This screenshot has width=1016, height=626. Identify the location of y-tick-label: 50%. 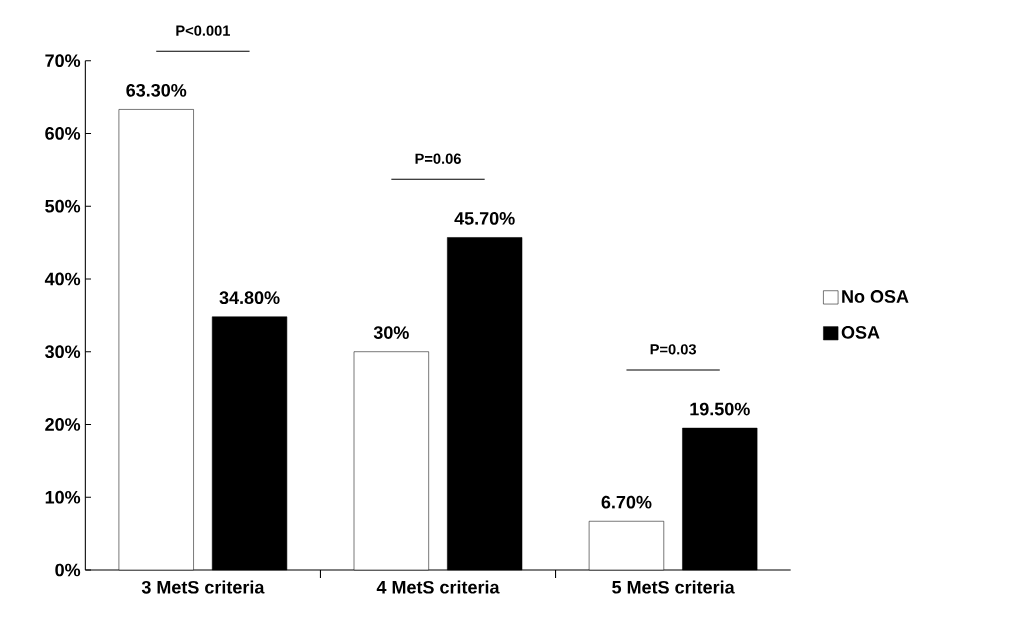
(63, 206).